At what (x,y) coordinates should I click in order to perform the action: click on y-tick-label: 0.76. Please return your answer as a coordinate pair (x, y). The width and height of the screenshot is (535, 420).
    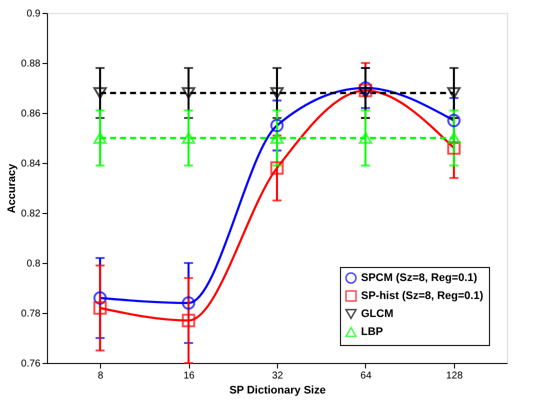
    Looking at the image, I should click on (31, 364).